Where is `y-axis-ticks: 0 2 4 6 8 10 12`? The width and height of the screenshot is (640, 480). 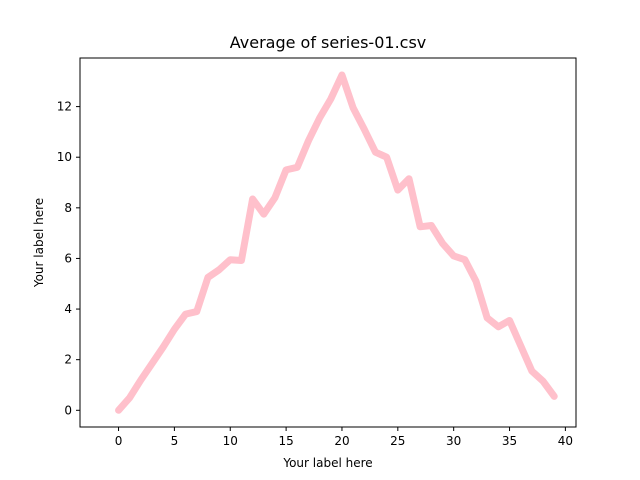
y-axis-ticks: 0 2 4 6 8 10 12 is located at coordinates (68, 258).